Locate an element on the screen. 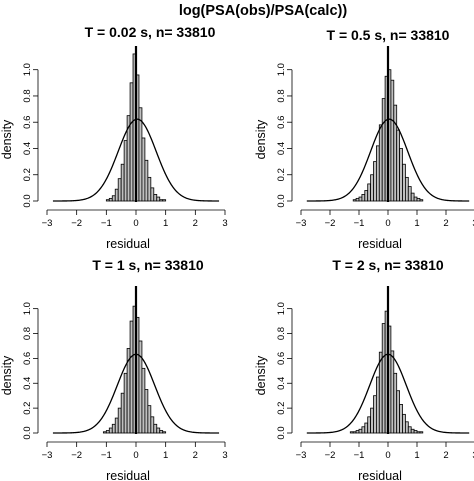 The width and height of the screenshot is (474, 481). panel-title: T = 0.02 s, n= 33810 is located at coordinates (150, 32).